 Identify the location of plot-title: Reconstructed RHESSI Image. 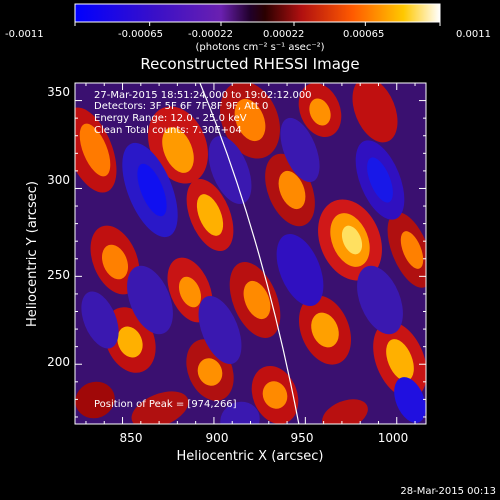
(249, 64).